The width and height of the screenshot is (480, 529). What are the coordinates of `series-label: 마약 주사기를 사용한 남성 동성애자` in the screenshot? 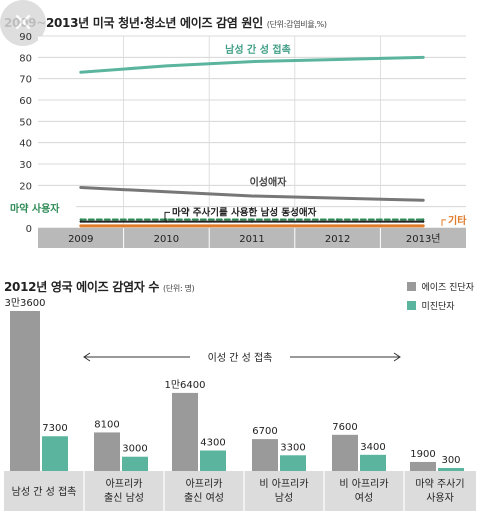 It's located at (244, 212).